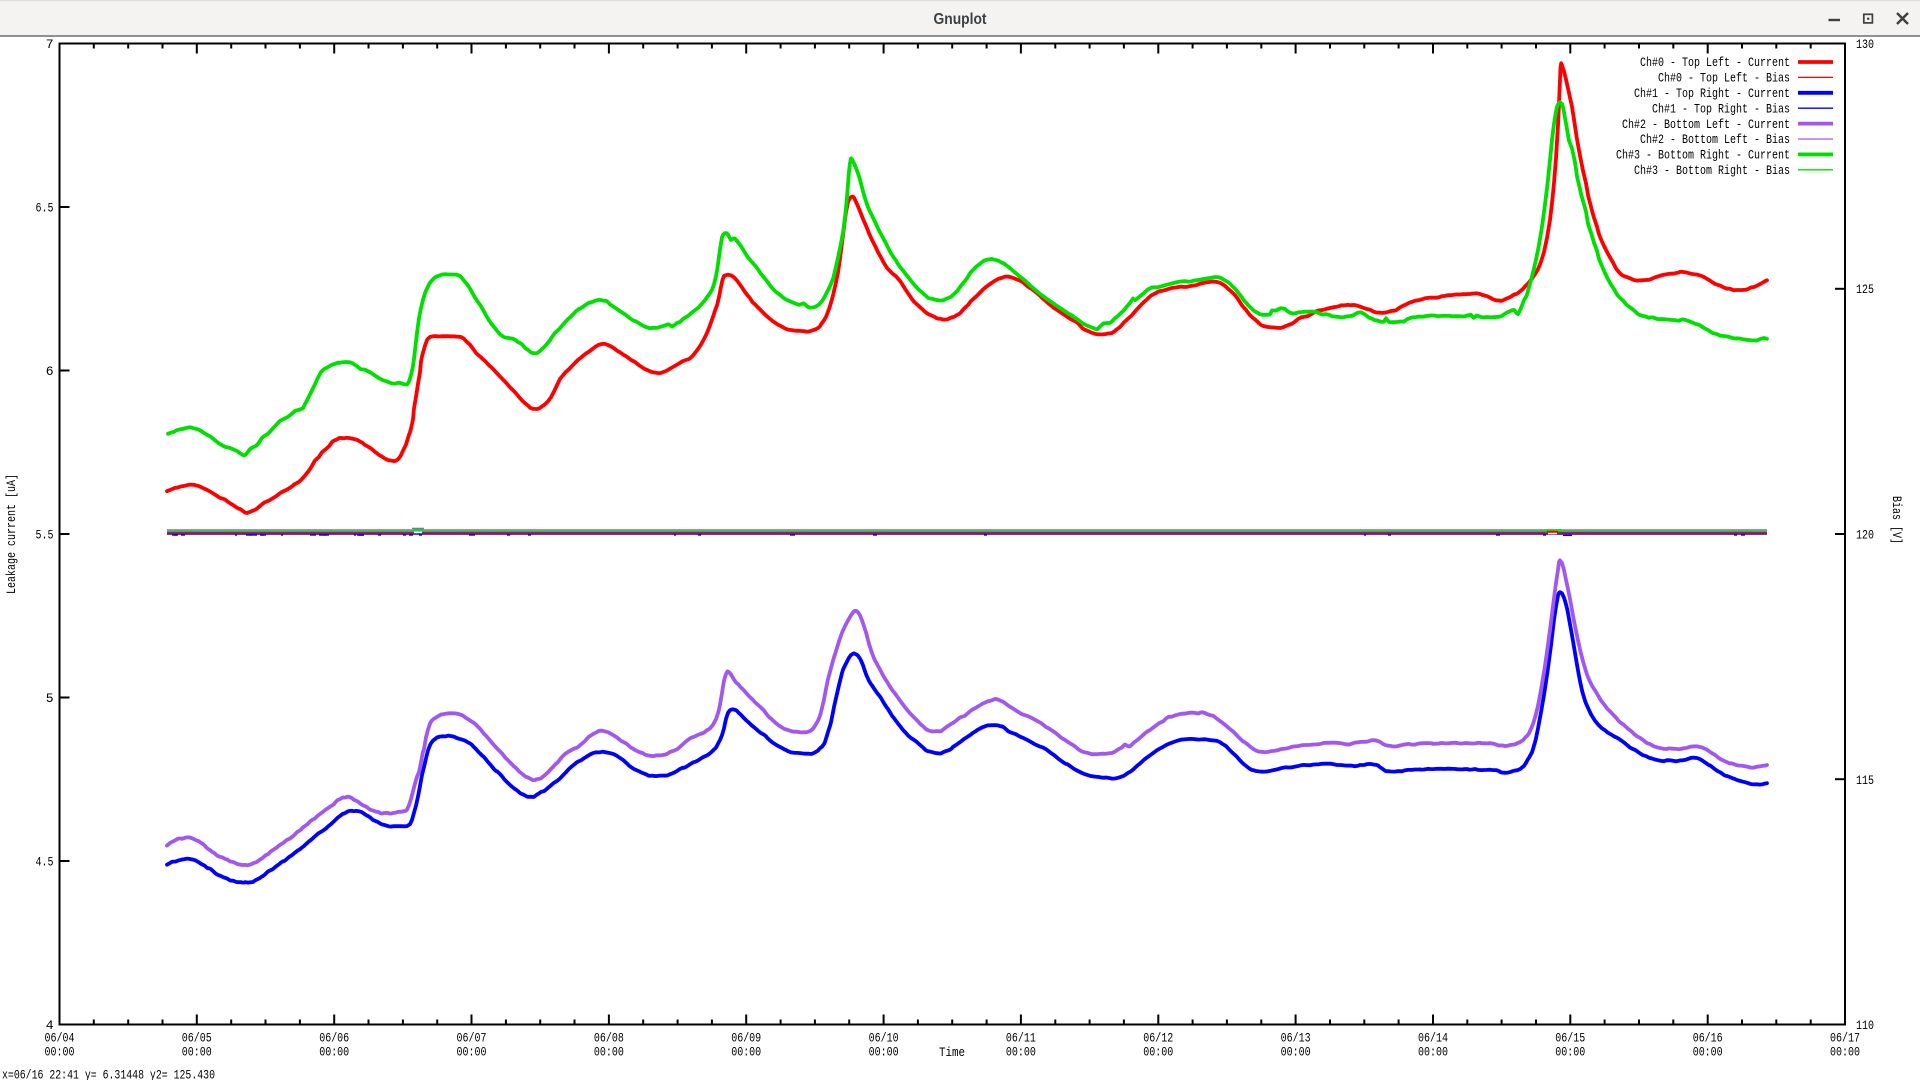 This screenshot has height=1080, width=1920. Describe the element at coordinates (1865, 44) in the screenshot. I see `svg-text: 130` at that location.